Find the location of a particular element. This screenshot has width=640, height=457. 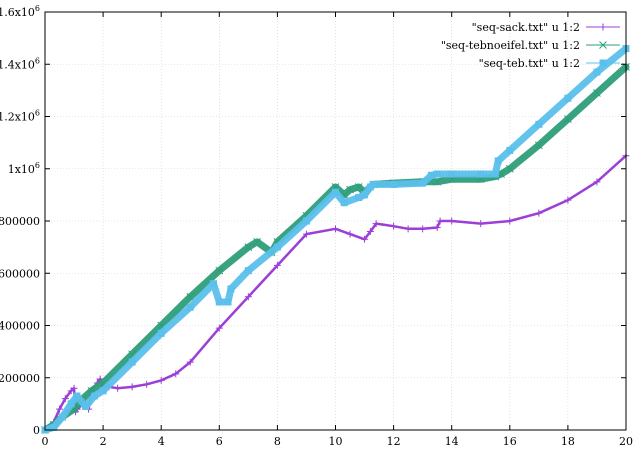

y-tick-label: 1.4x10⁶ is located at coordinates (20, 63).